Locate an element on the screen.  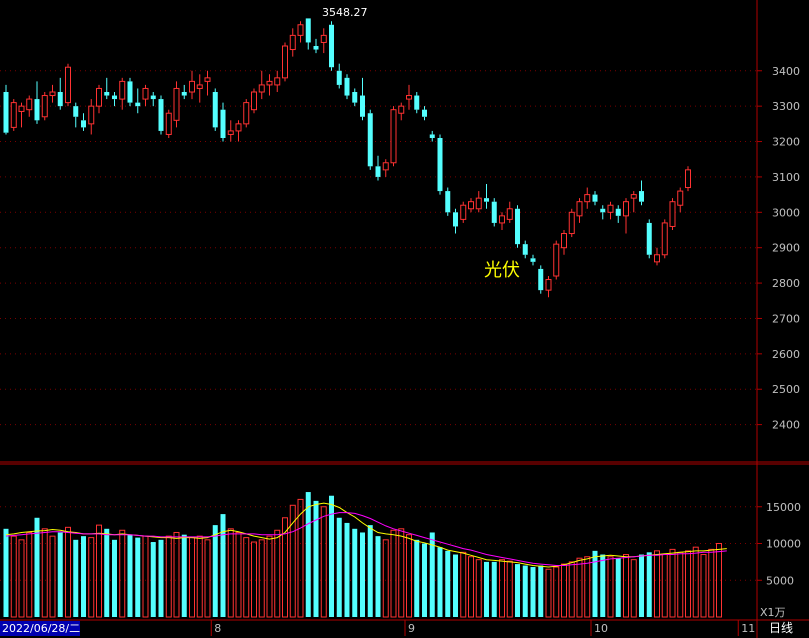
price-tick-label: 2800 is located at coordinates (786, 283).